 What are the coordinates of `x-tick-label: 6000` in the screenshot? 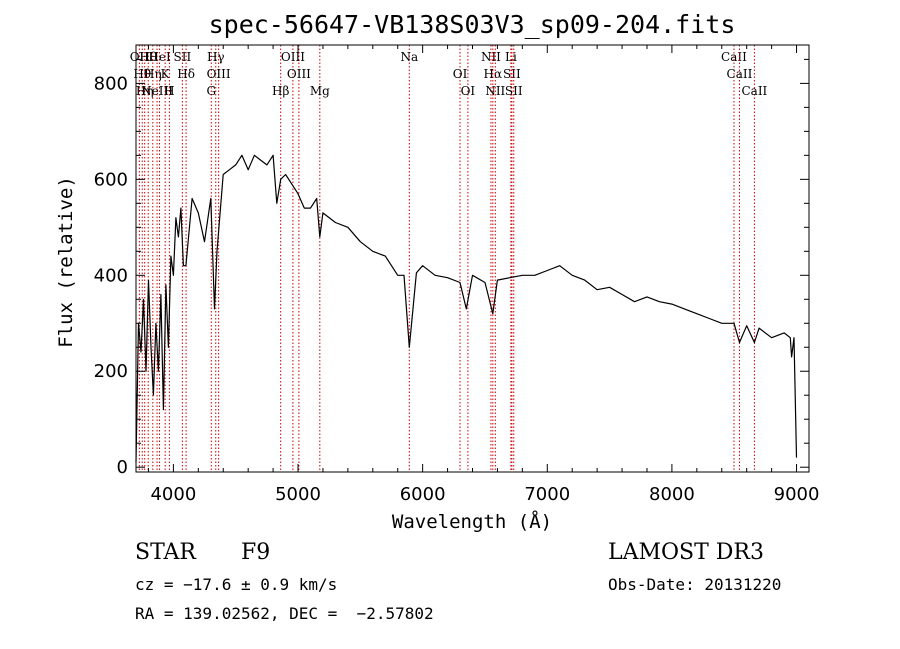 It's located at (423, 494).